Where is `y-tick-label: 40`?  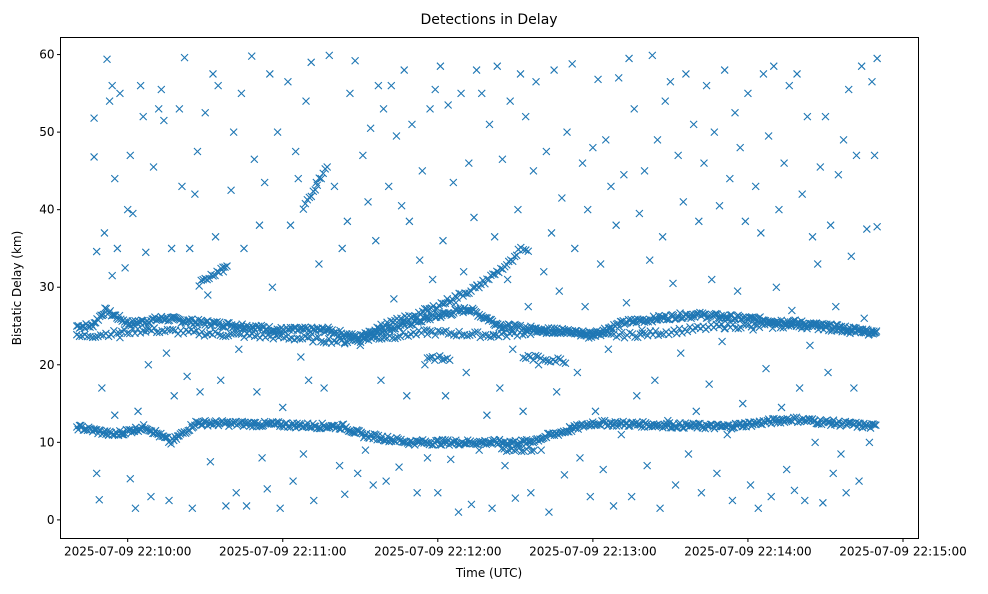 y-tick-label: 40 is located at coordinates (46, 210).